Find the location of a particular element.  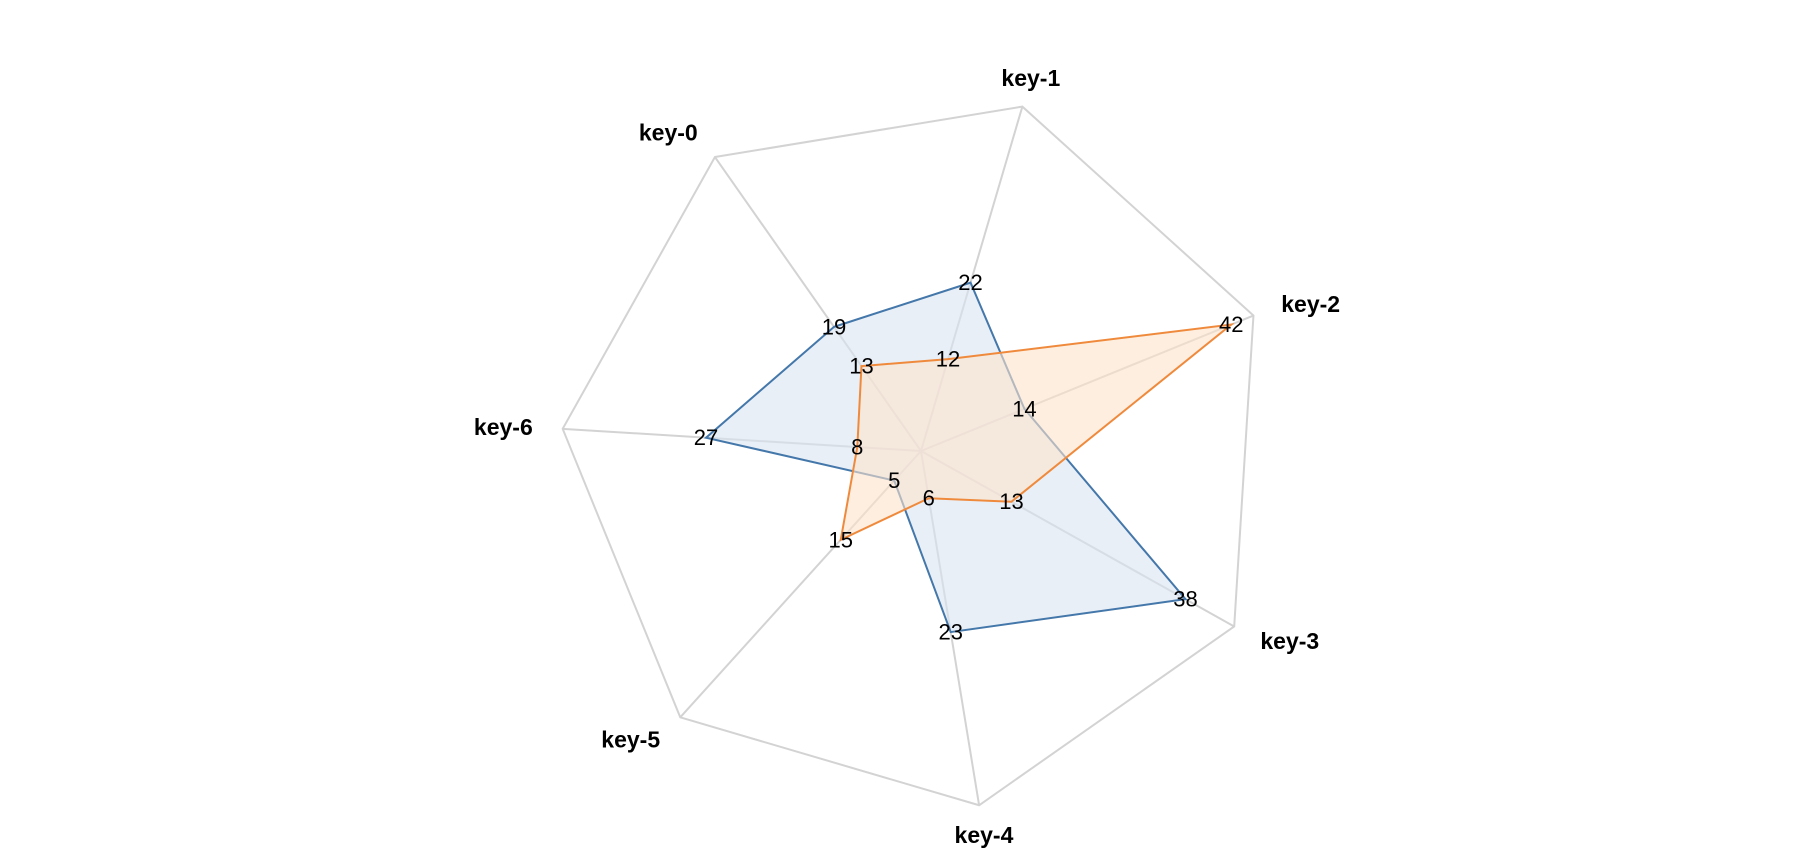

data-label-series-1-key-0: 13 is located at coordinates (861, 366).